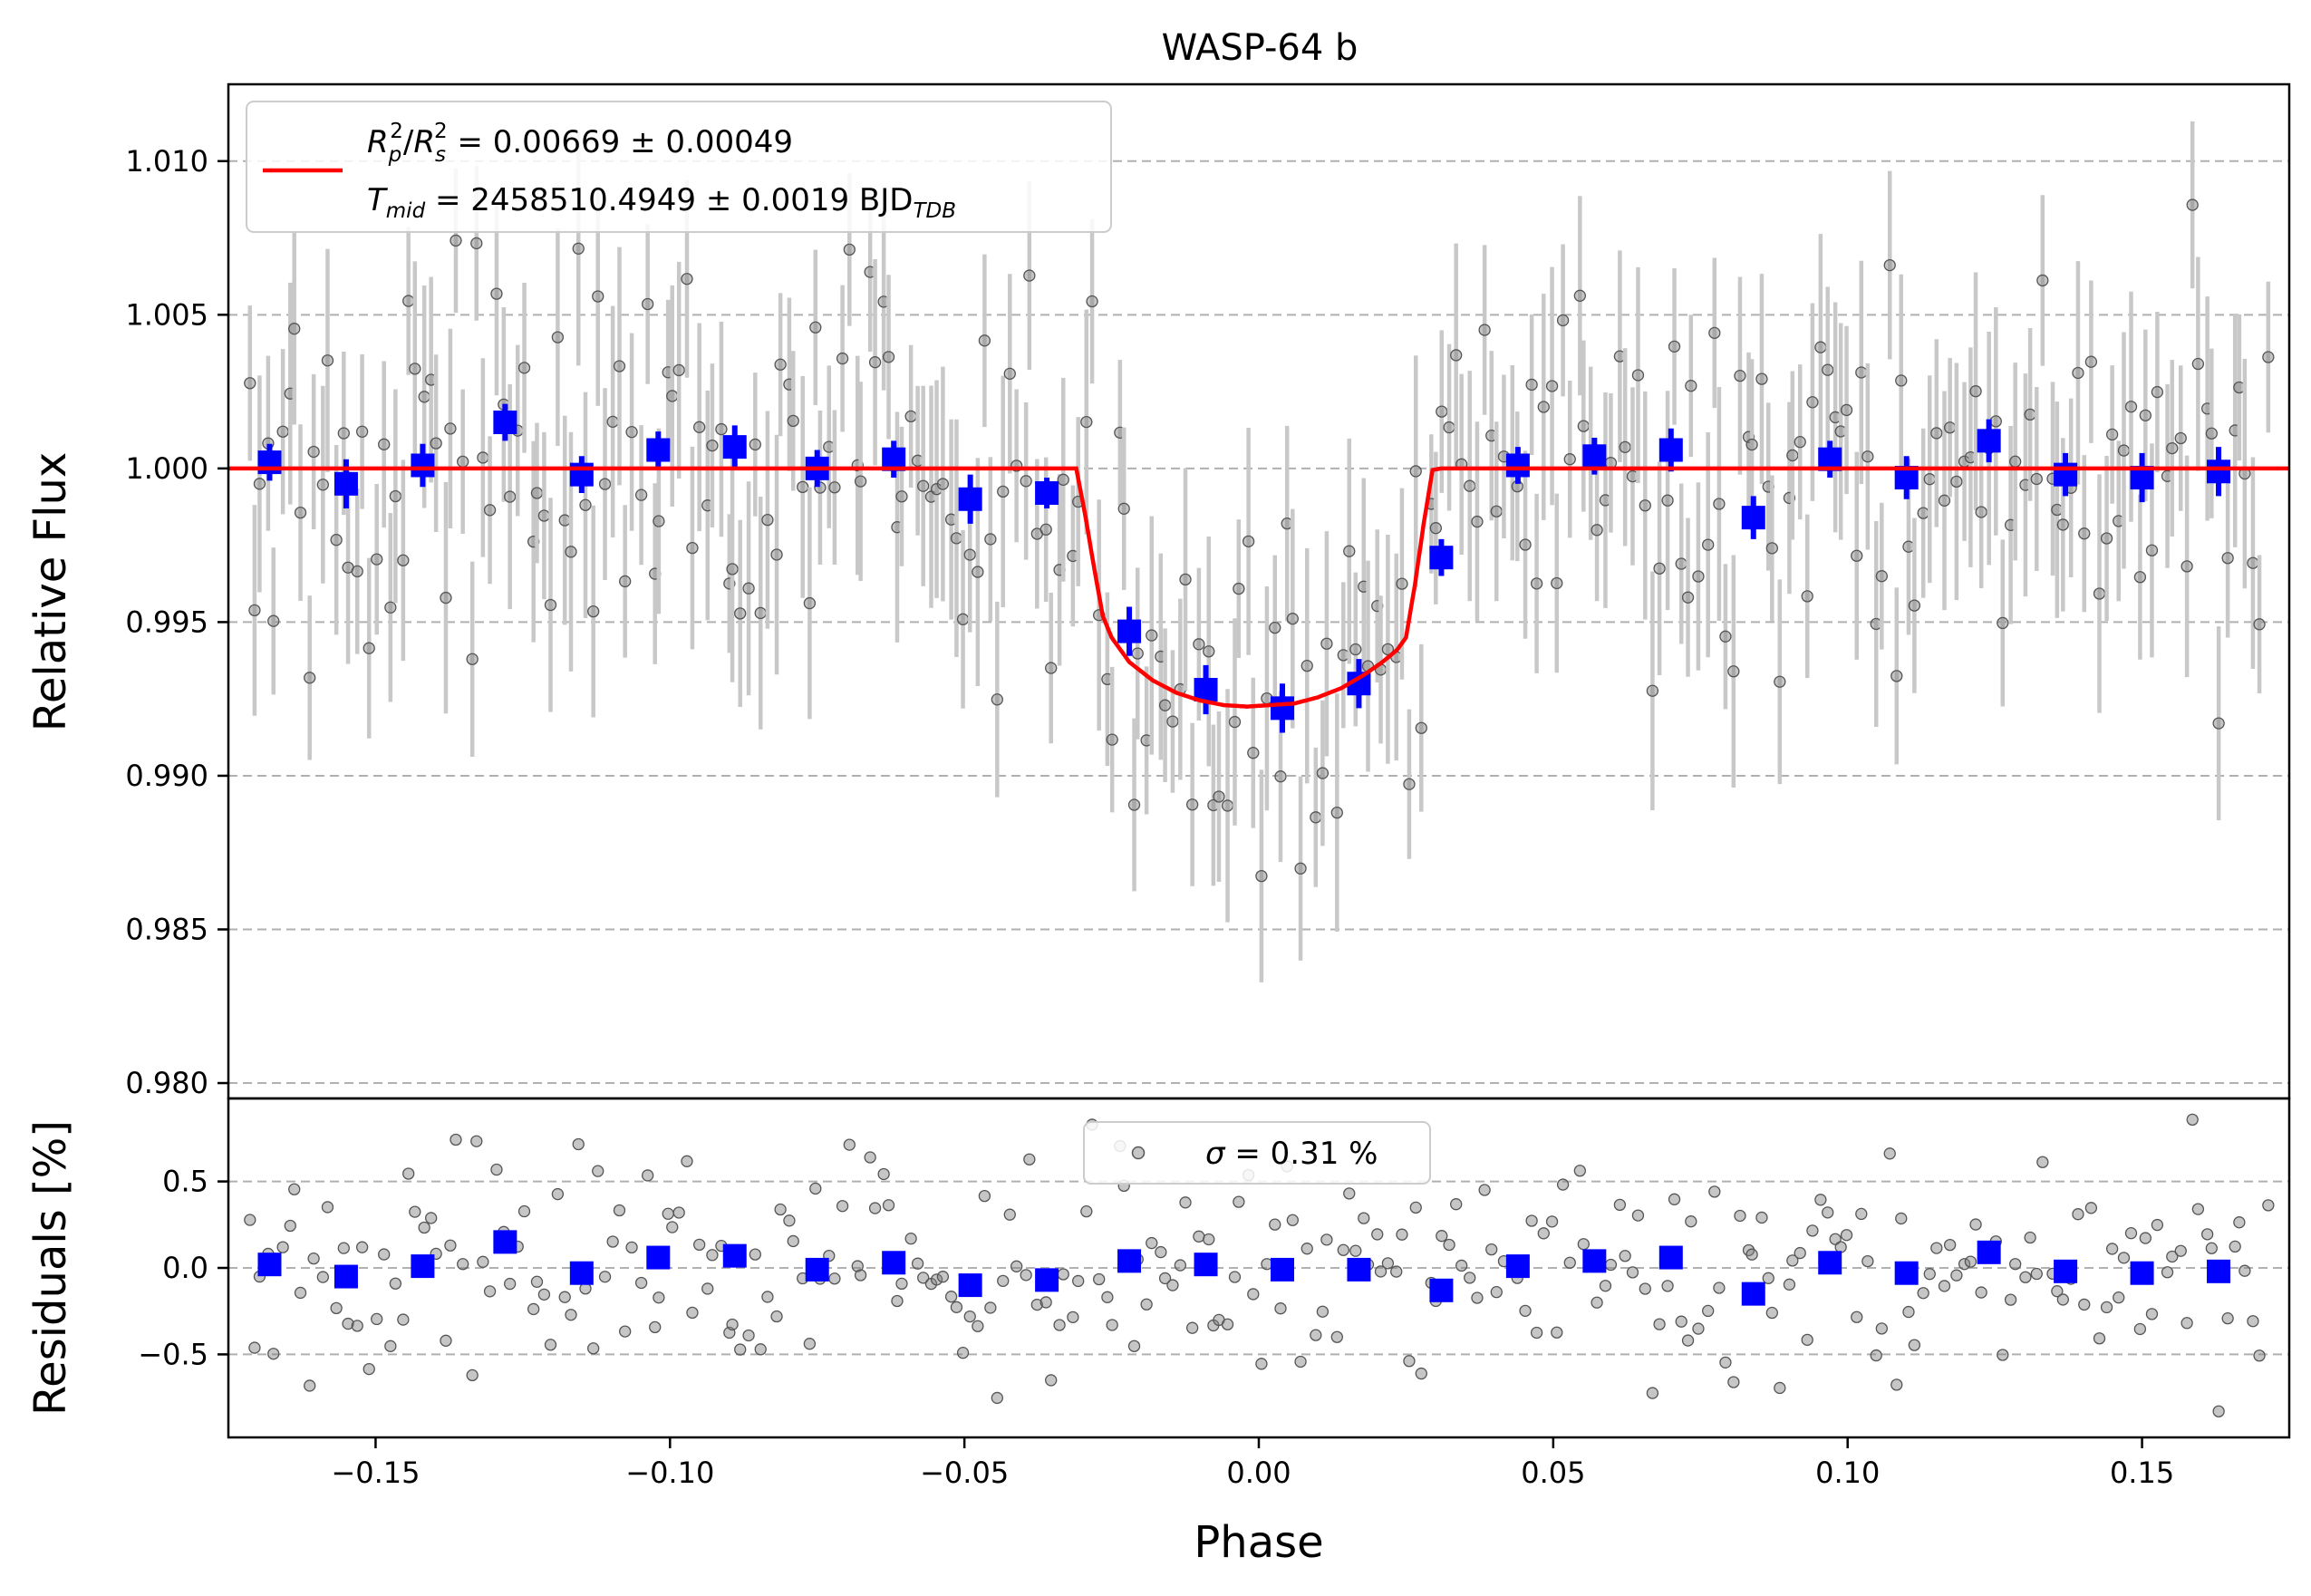 Image resolution: width=2311 pixels, height=1596 pixels. Describe the element at coordinates (669, 1473) in the screenshot. I see `x-tick-label: −0.10` at that location.